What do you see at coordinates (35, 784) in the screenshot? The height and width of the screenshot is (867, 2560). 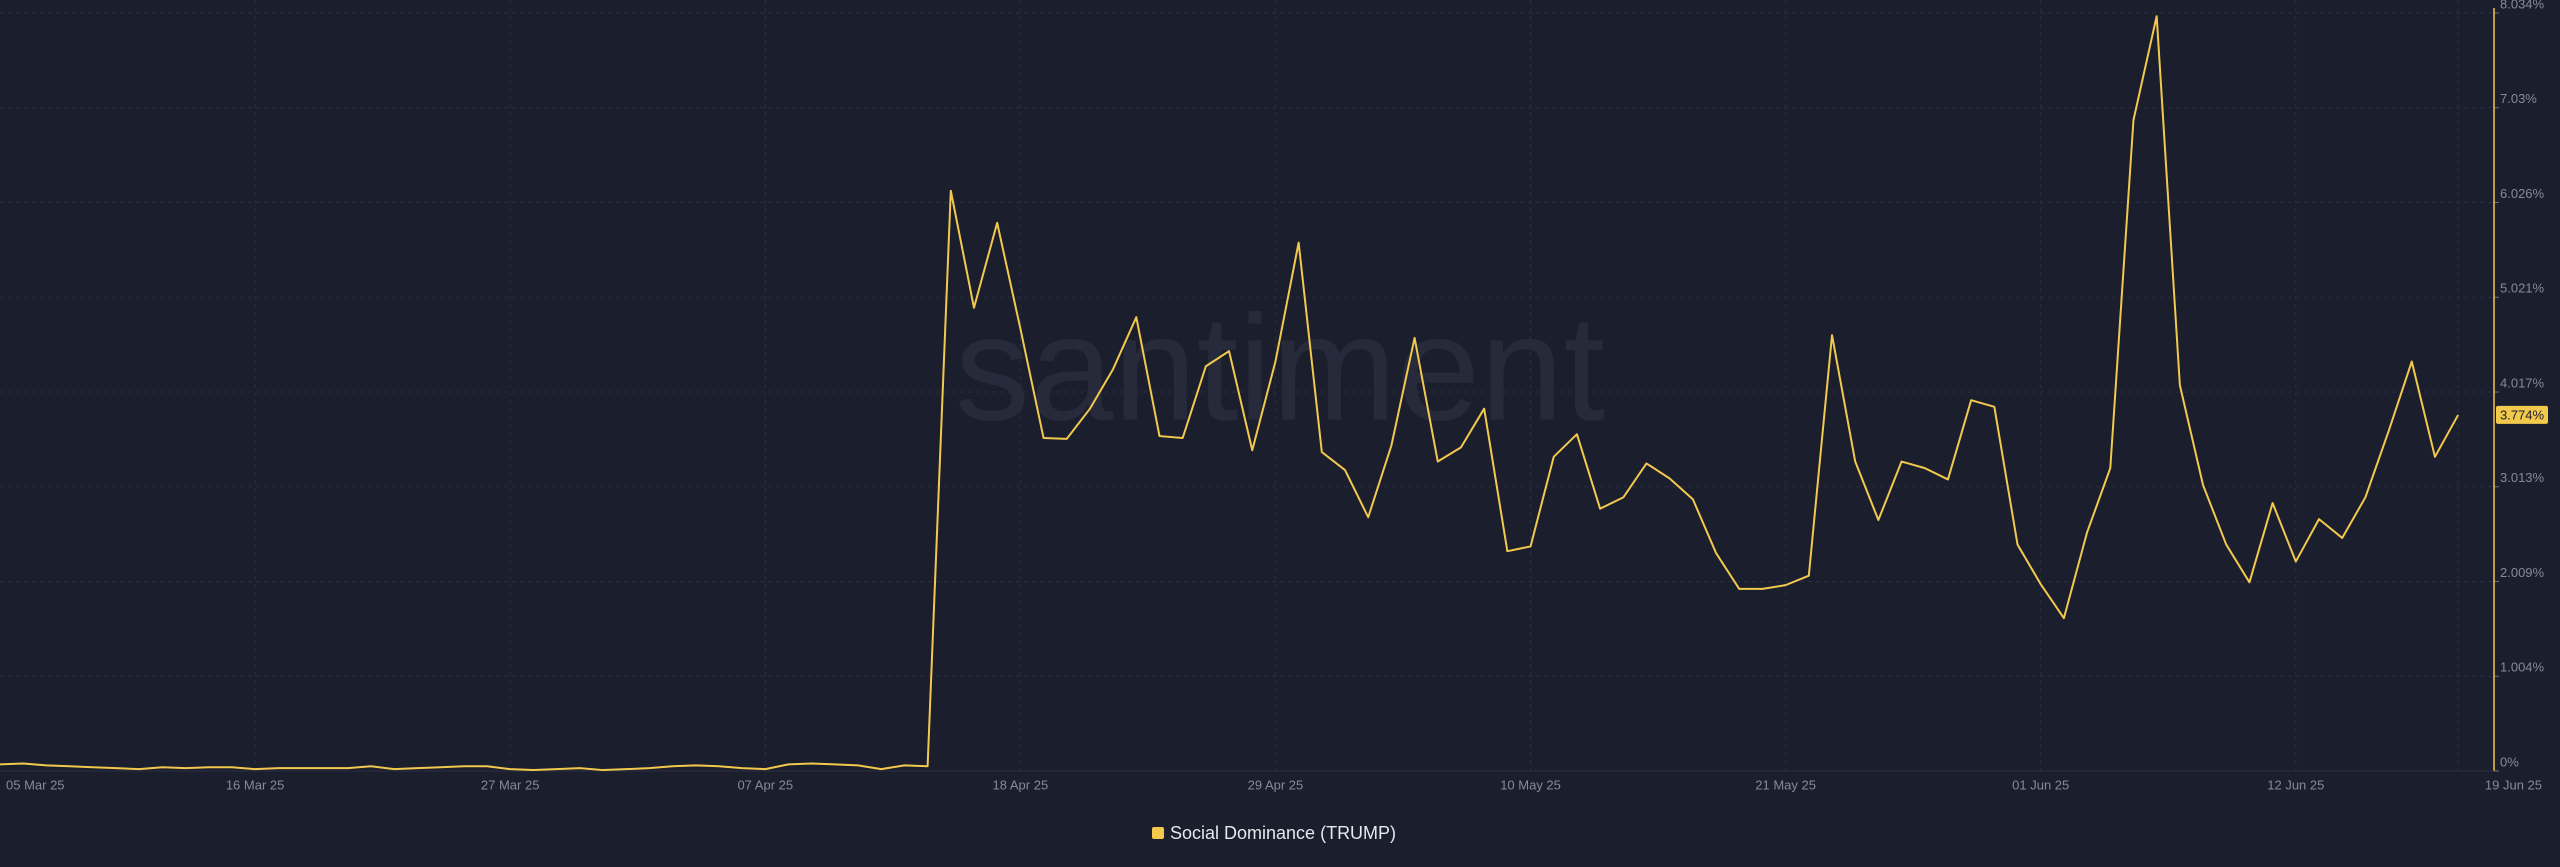 I see `x-tick-label: 05 Mar 25` at bounding box center [35, 784].